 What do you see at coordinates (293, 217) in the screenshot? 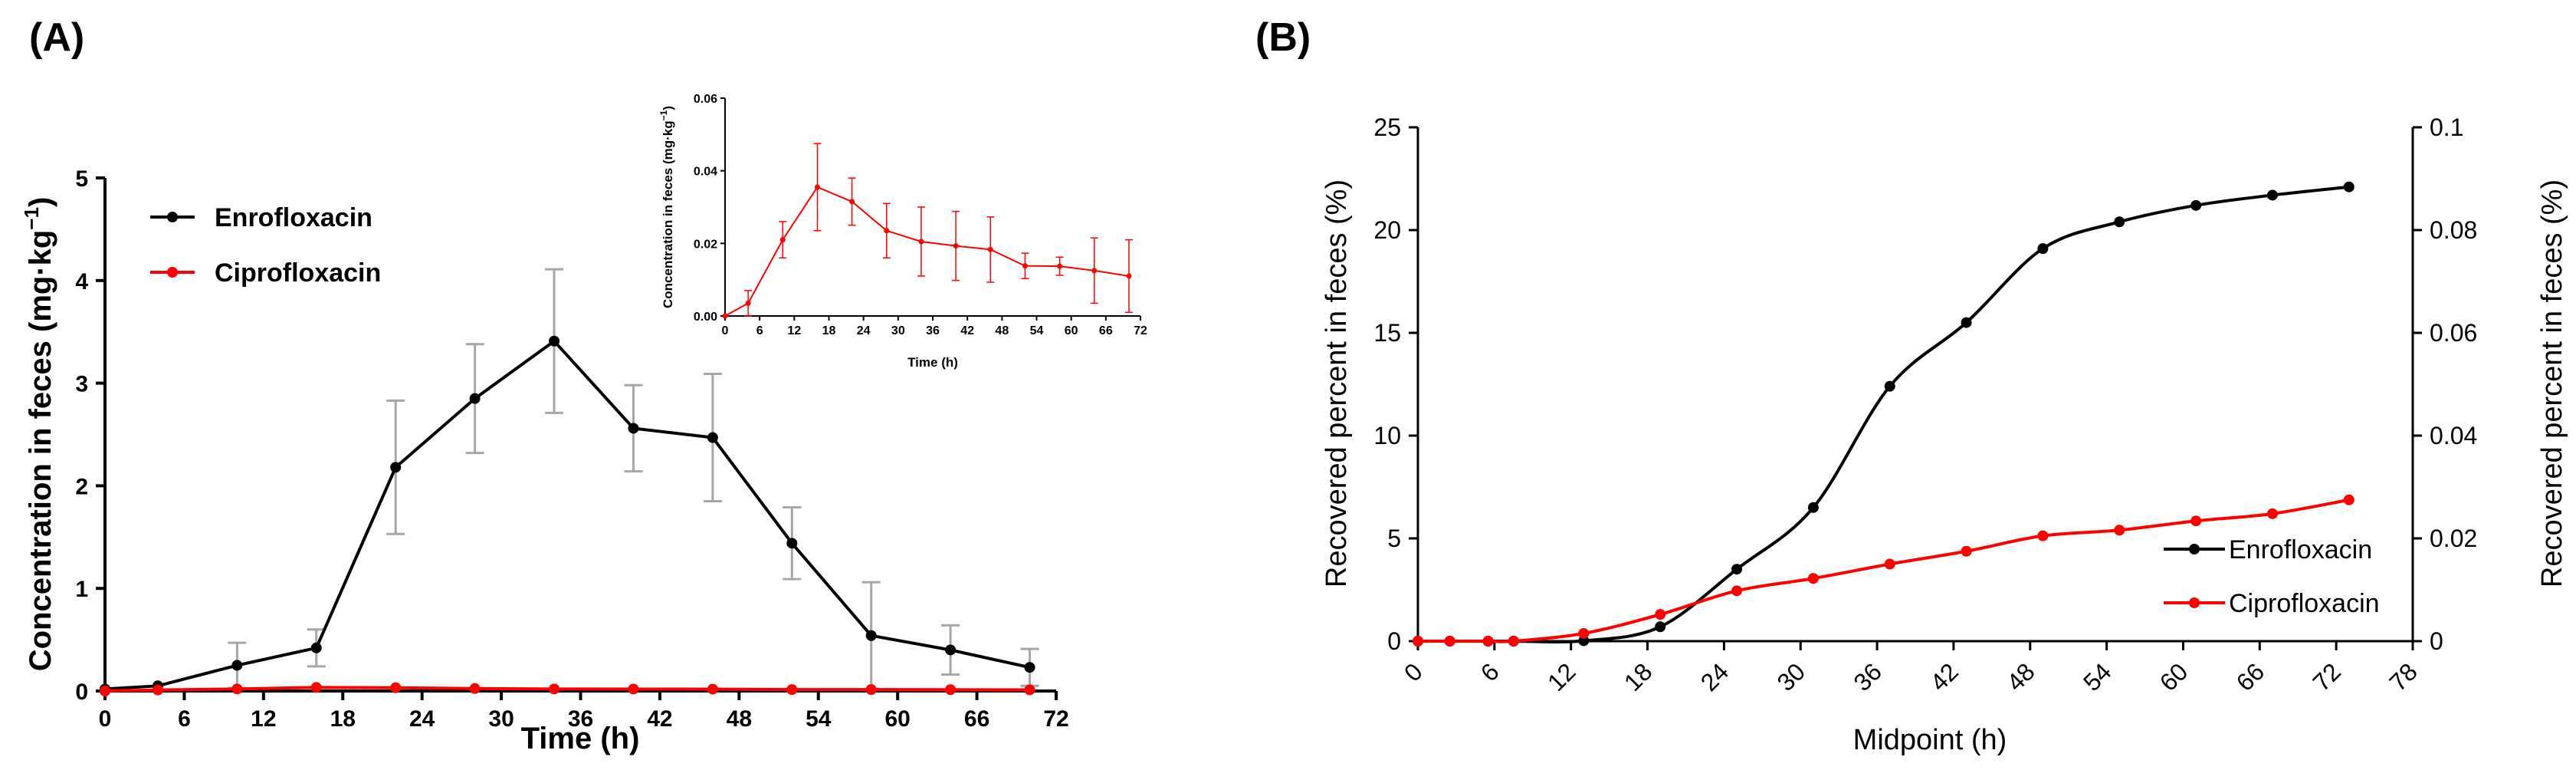
I see `legend-label-enrofloxacin: Enrofloxacin` at bounding box center [293, 217].